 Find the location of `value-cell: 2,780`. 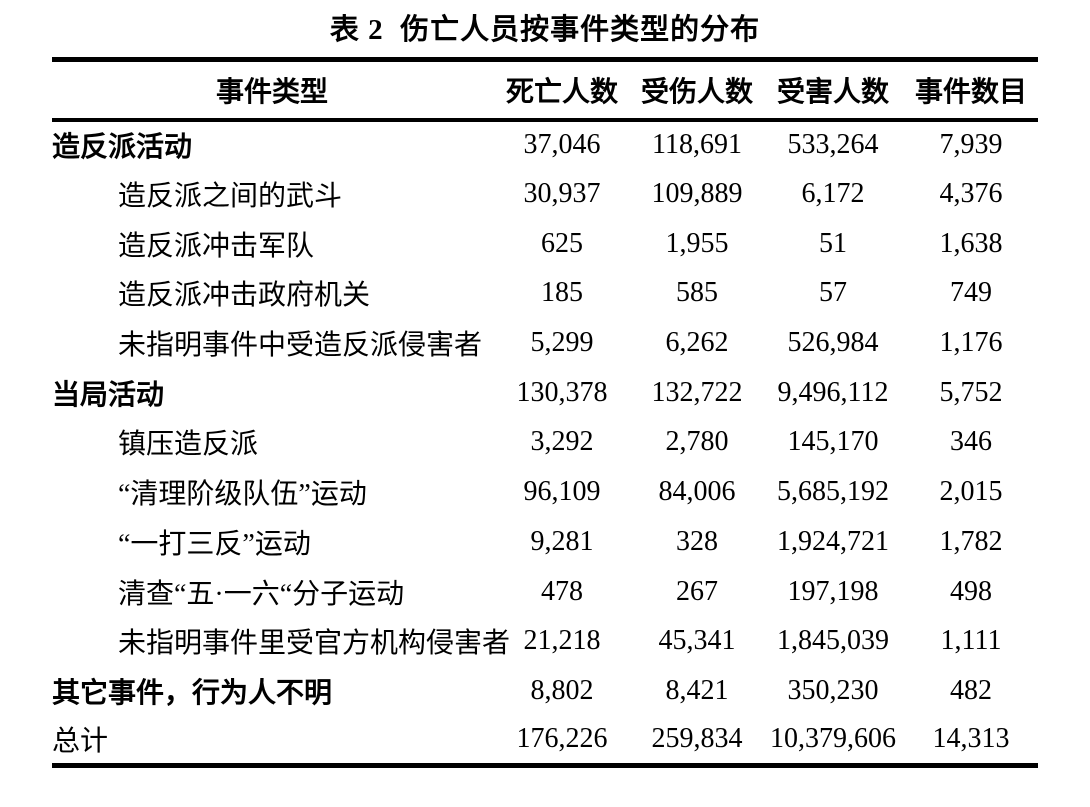

value-cell: 2,780 is located at coordinates (697, 442).